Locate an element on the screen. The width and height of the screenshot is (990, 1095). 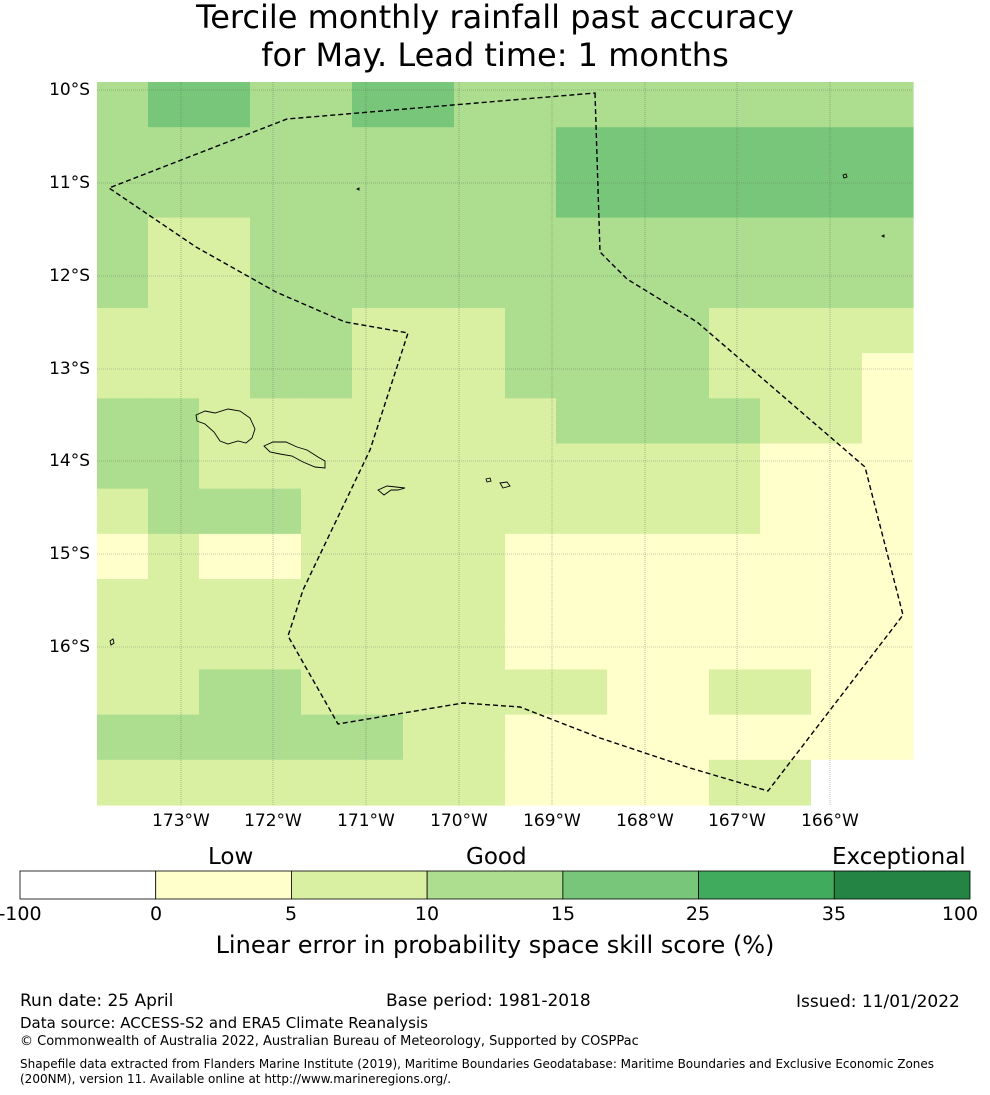
title-line-2: for May. Lead time: 1 months is located at coordinates (495, 55).